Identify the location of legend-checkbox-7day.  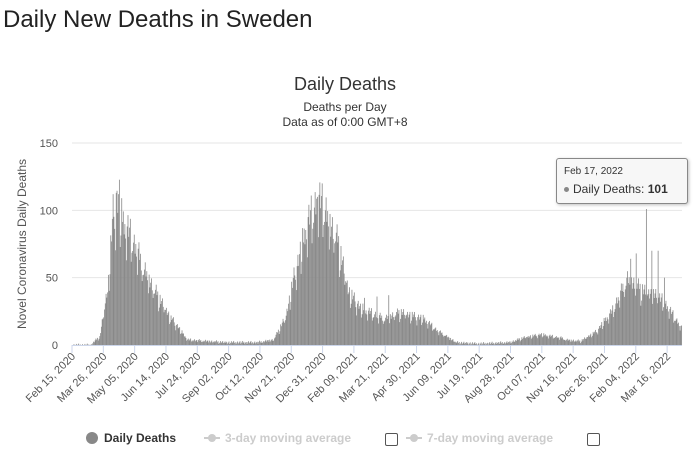
(593, 439).